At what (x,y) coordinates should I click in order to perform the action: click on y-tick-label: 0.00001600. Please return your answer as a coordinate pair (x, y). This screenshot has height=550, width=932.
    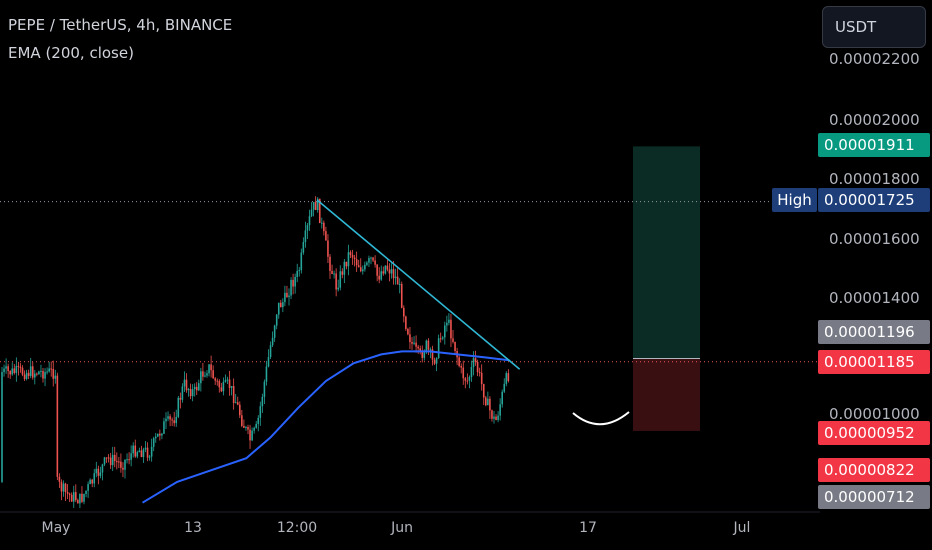
    Looking at the image, I should click on (874, 239).